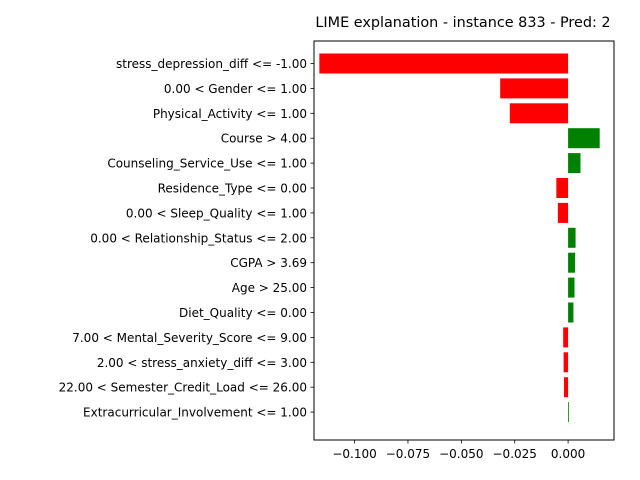  I want to click on y-tick-label: Age > 25.00, so click(269, 288).